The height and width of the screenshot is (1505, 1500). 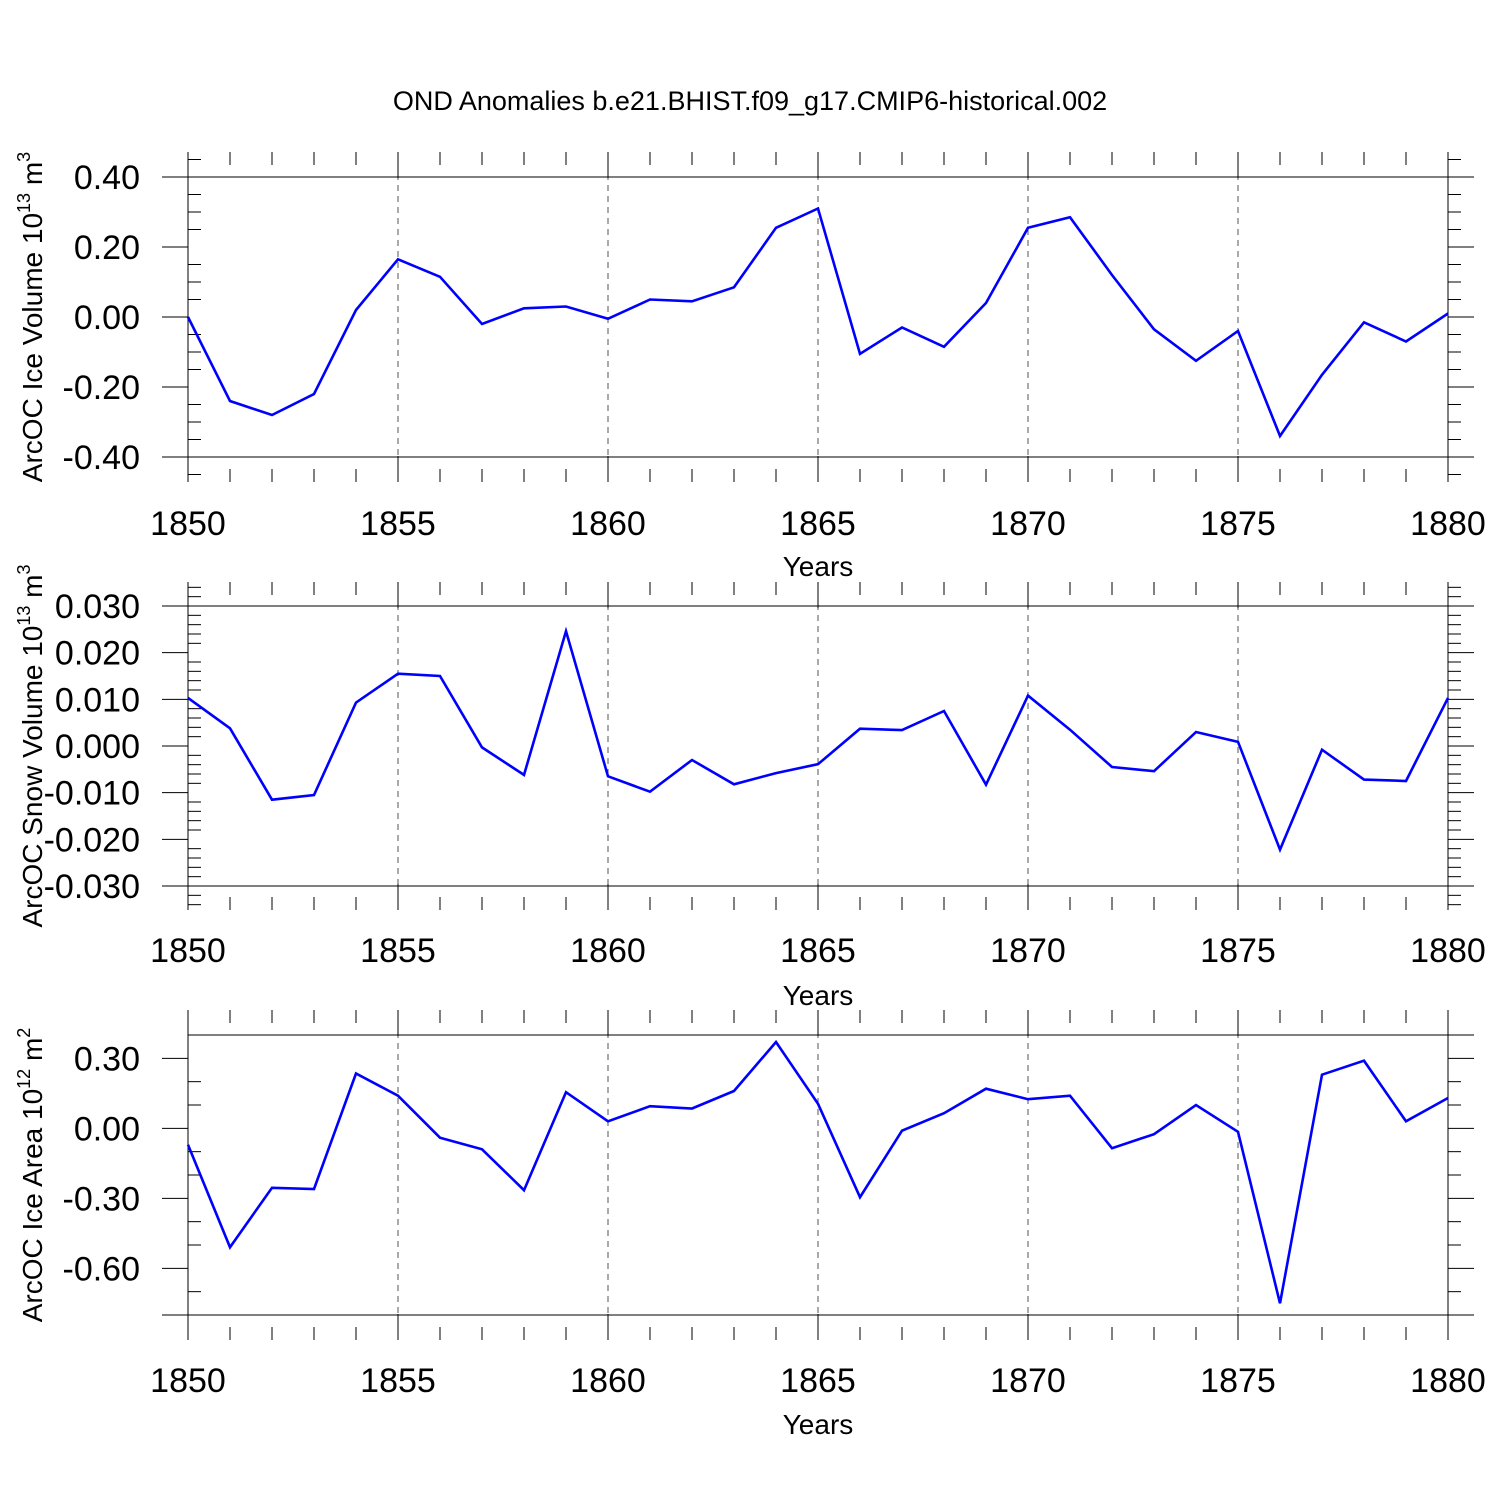 What do you see at coordinates (32, 347) in the screenshot?
I see `y-axis-title-base: ArcOC Ice Volume 10` at bounding box center [32, 347].